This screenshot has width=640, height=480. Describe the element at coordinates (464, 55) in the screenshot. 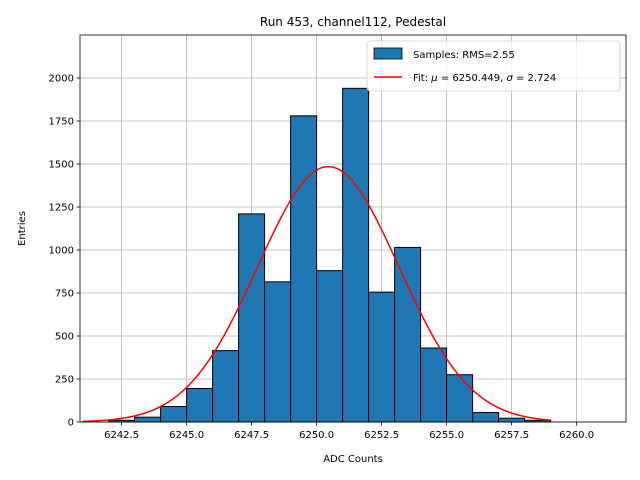

I see `legend-label-samples: Samples: RMS=2.55` at that location.